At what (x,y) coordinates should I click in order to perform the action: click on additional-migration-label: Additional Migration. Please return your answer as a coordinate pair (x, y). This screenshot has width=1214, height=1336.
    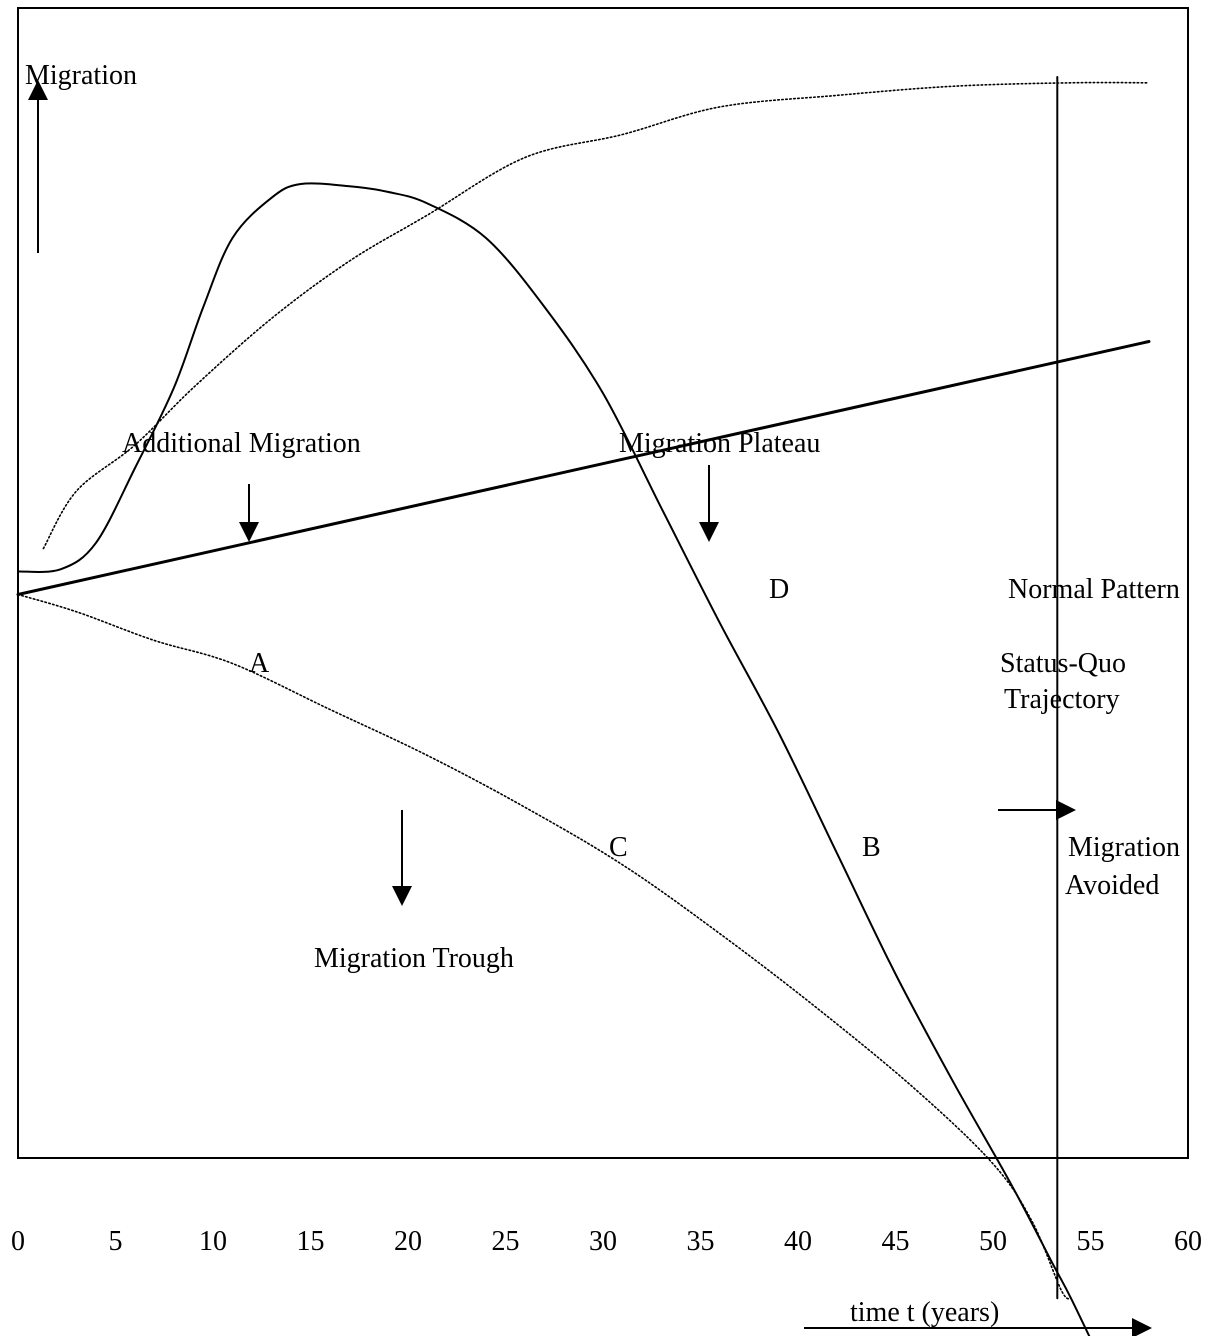
    Looking at the image, I should click on (241, 443).